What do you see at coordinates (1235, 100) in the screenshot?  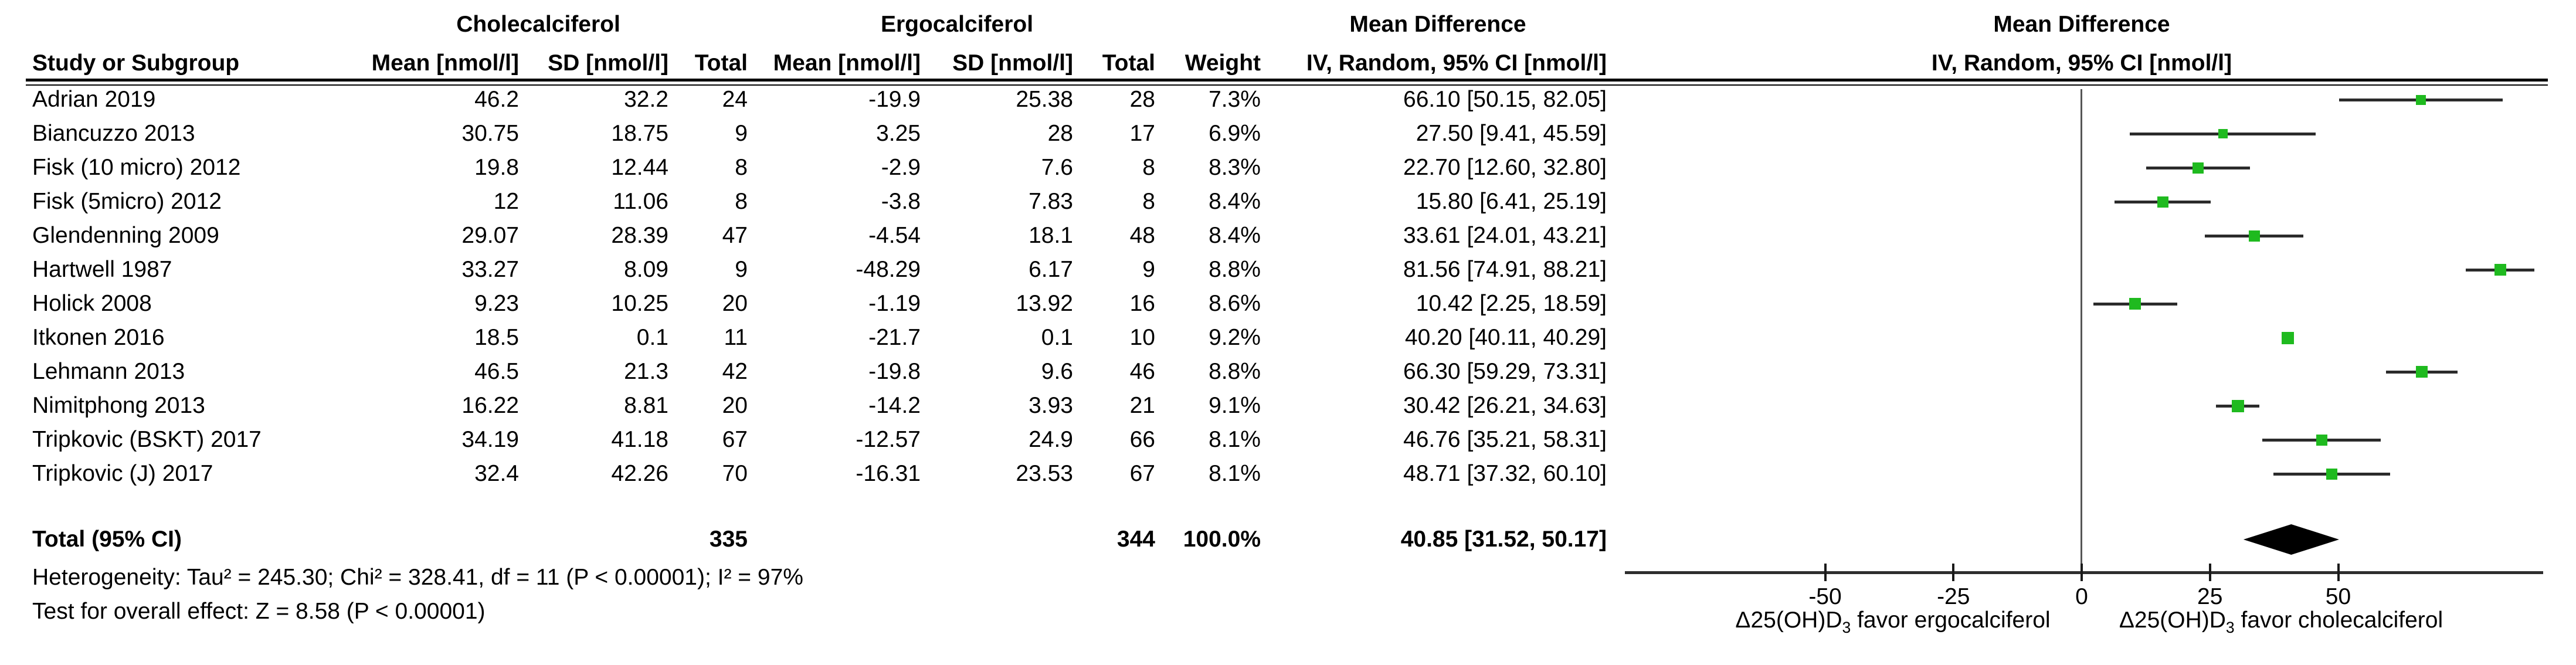 I see `row-0-weight: 7.3%` at bounding box center [1235, 100].